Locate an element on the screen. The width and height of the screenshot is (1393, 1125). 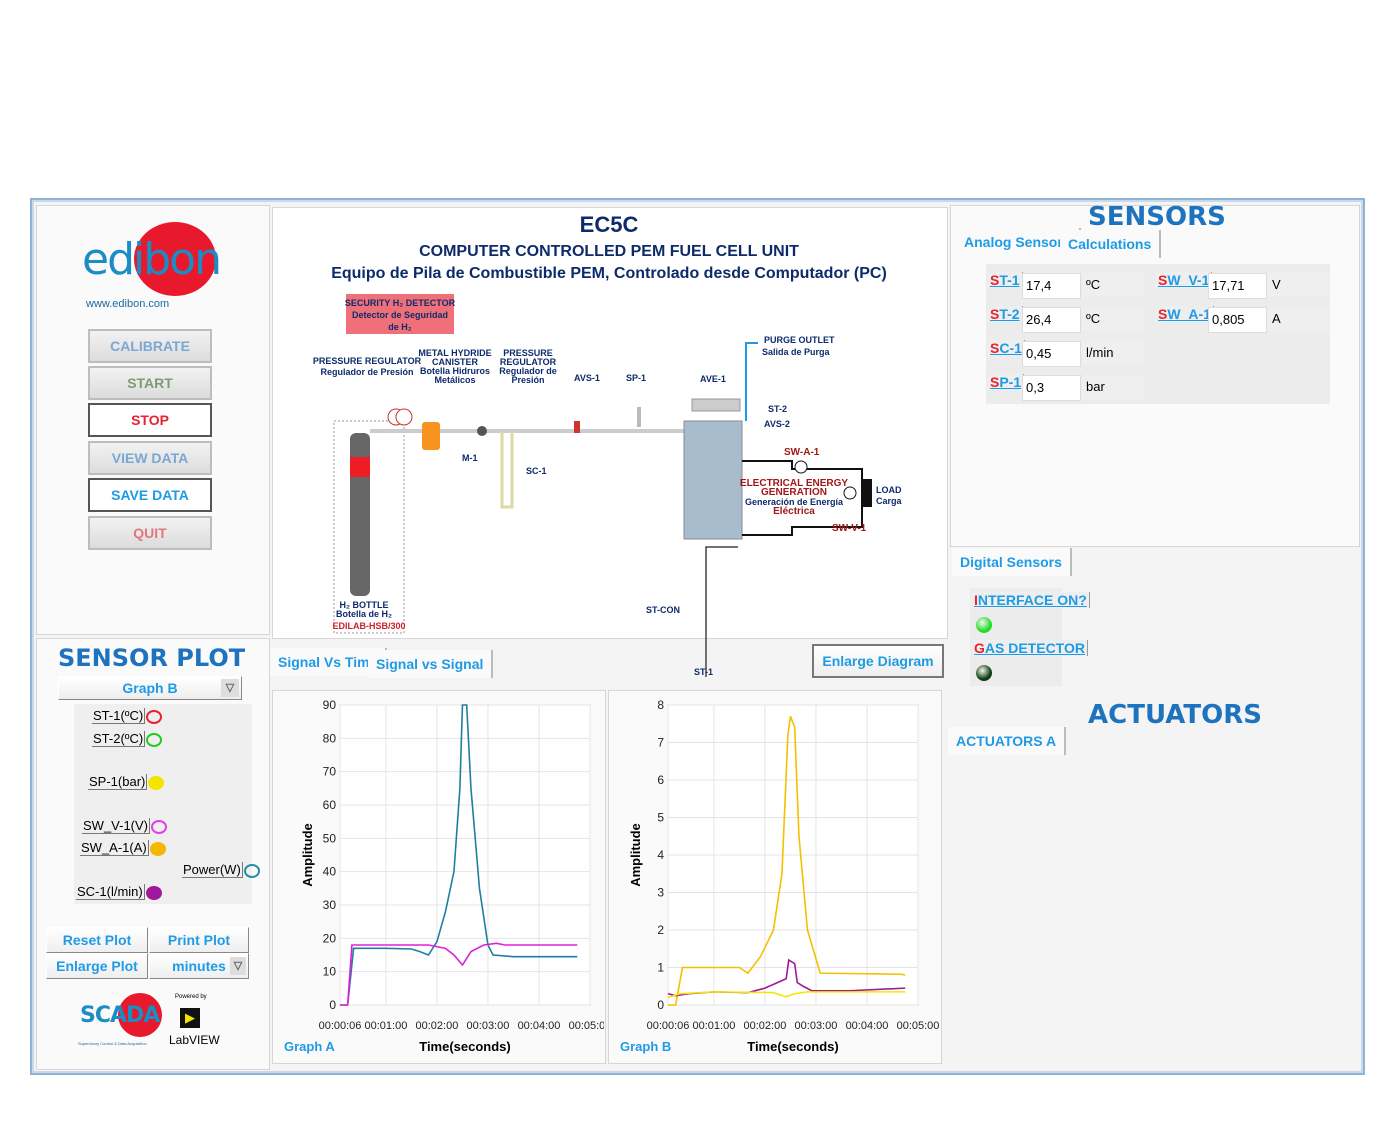
legend-item: Power(W) is located at coordinates (212, 870).